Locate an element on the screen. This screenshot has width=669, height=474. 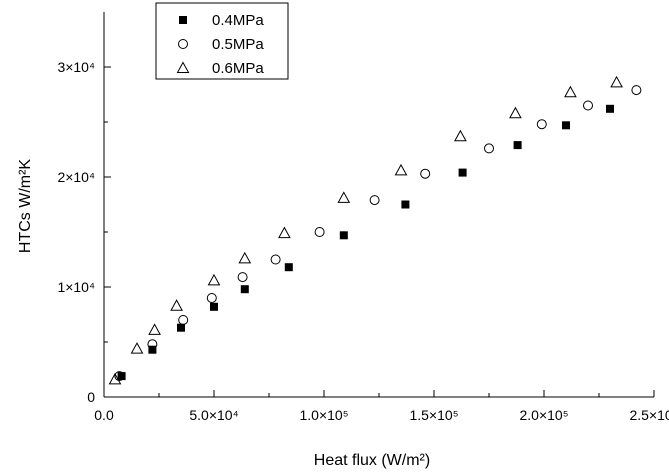
y-tick-label: 3×10⁴ is located at coordinates (76, 67).